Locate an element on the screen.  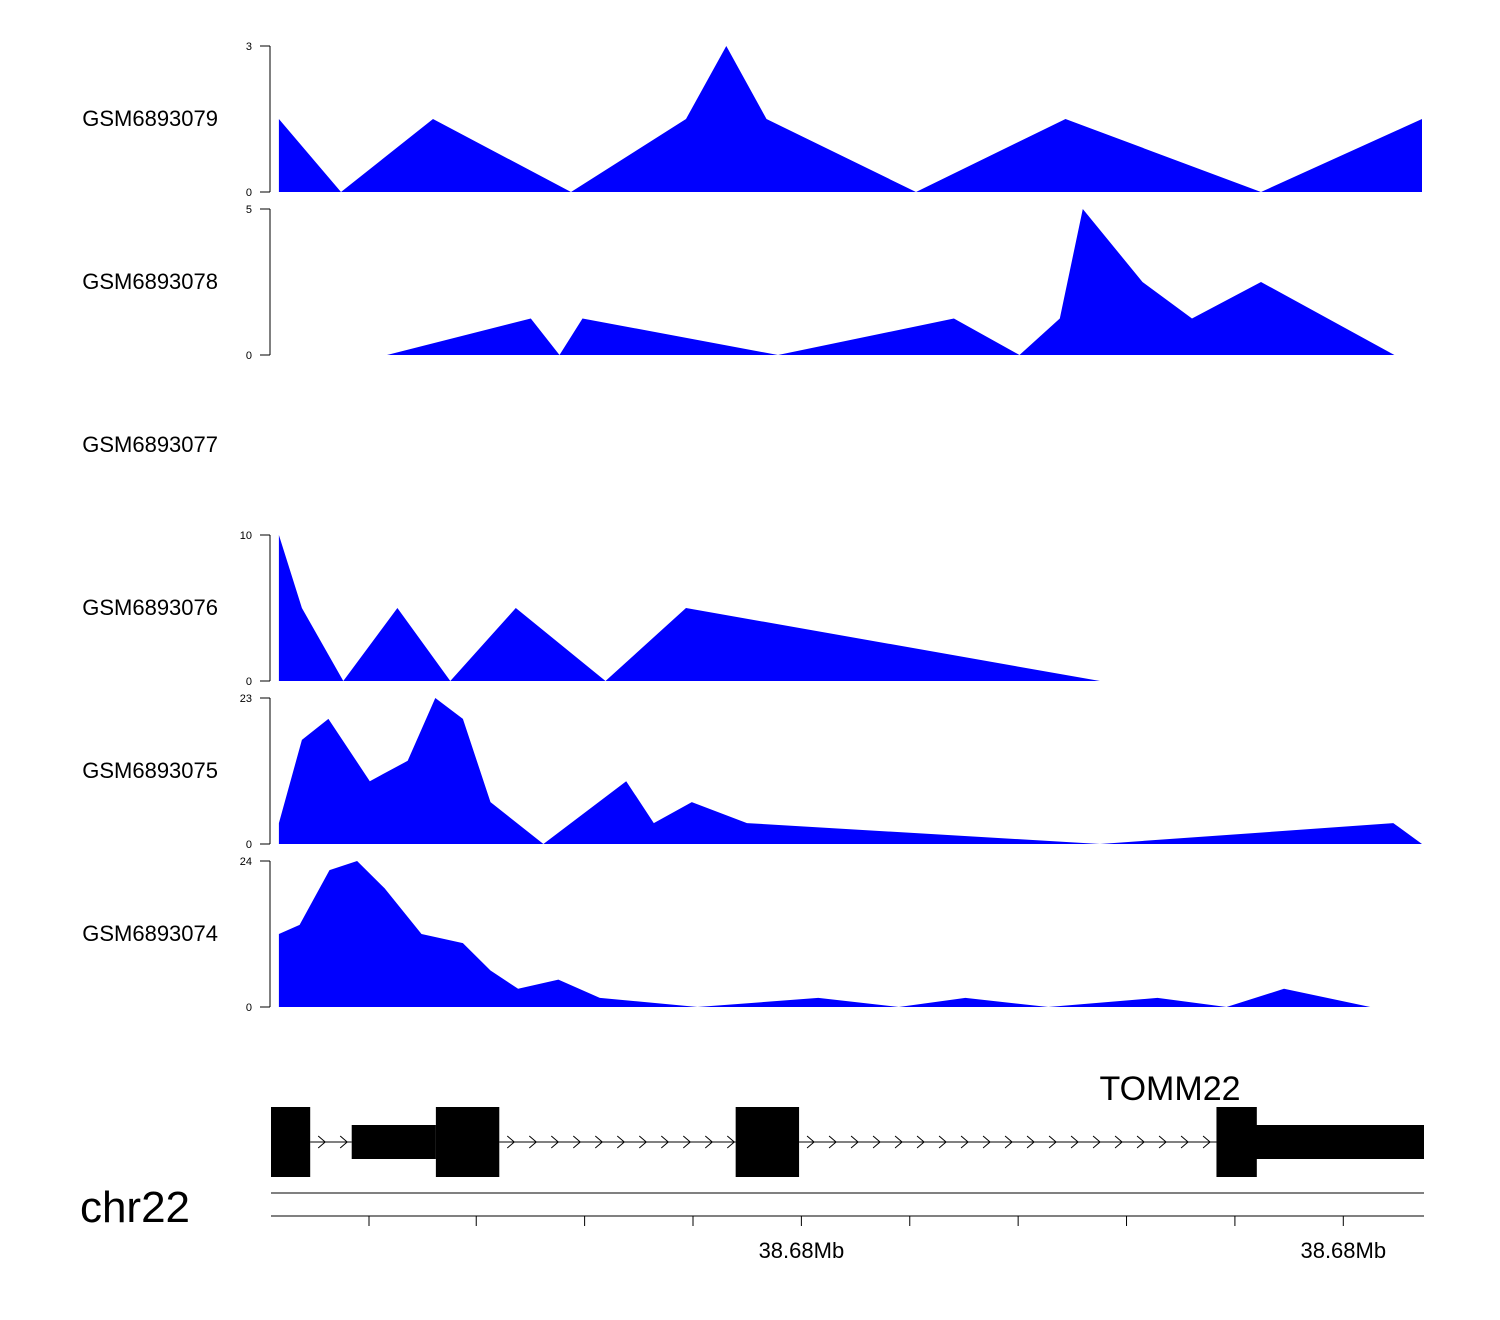
y-tick-label: 5 is located at coordinates (249, 210).